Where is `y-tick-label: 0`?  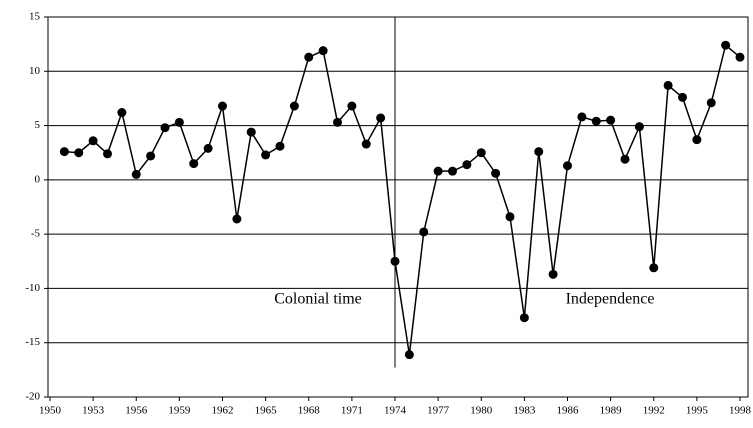 y-tick-label: 0 is located at coordinates (38, 179).